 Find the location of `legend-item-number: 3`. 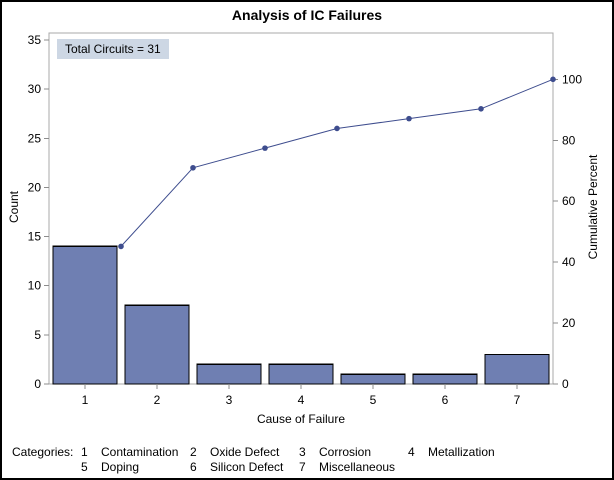

legend-item-number: 3 is located at coordinates (302, 452).